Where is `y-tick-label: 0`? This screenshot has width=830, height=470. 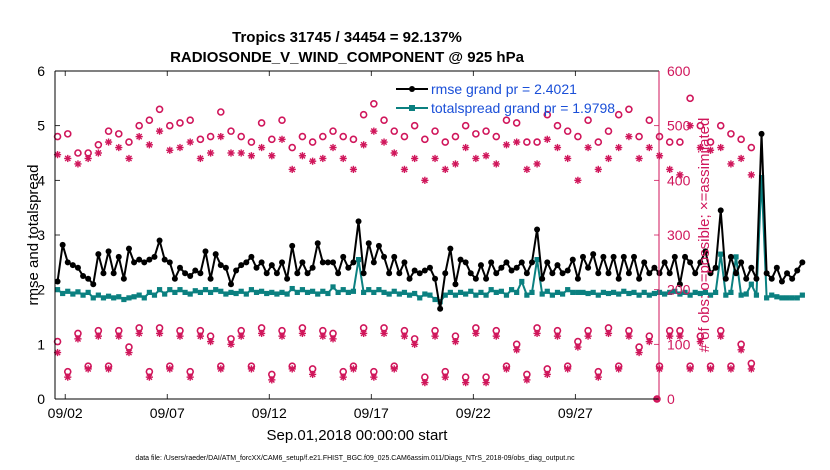
y-tick-label: 0 is located at coordinates (41, 399).